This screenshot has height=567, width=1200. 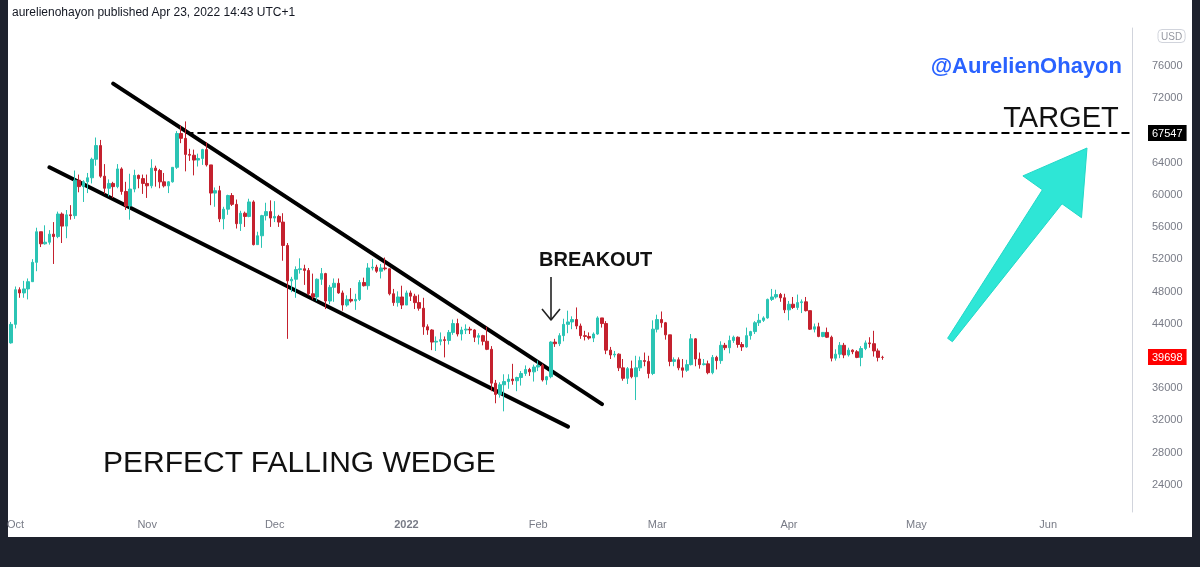 What do you see at coordinates (1167, 290) in the screenshot?
I see `y-tick-label: 48000` at bounding box center [1167, 290].